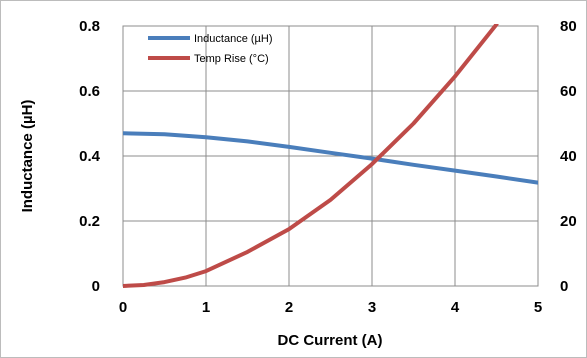  What do you see at coordinates (568, 156) in the screenshot?
I see `y-right-tick-label: 40` at bounding box center [568, 156].